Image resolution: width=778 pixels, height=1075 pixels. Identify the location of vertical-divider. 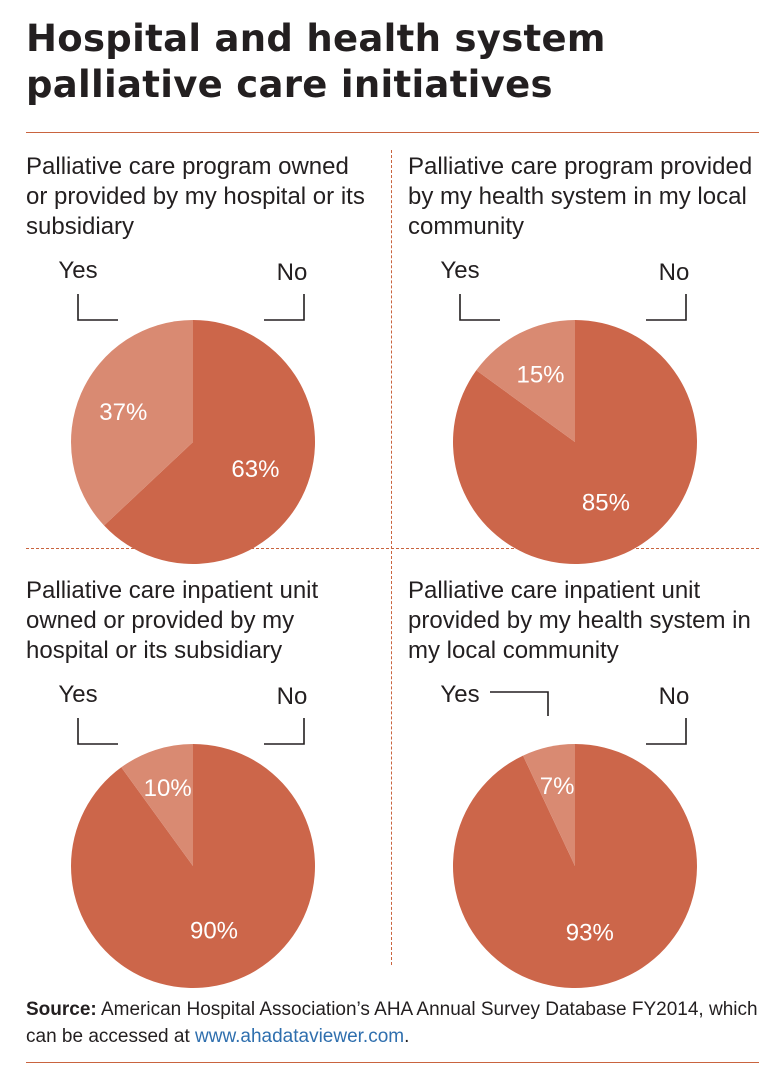
(391, 557).